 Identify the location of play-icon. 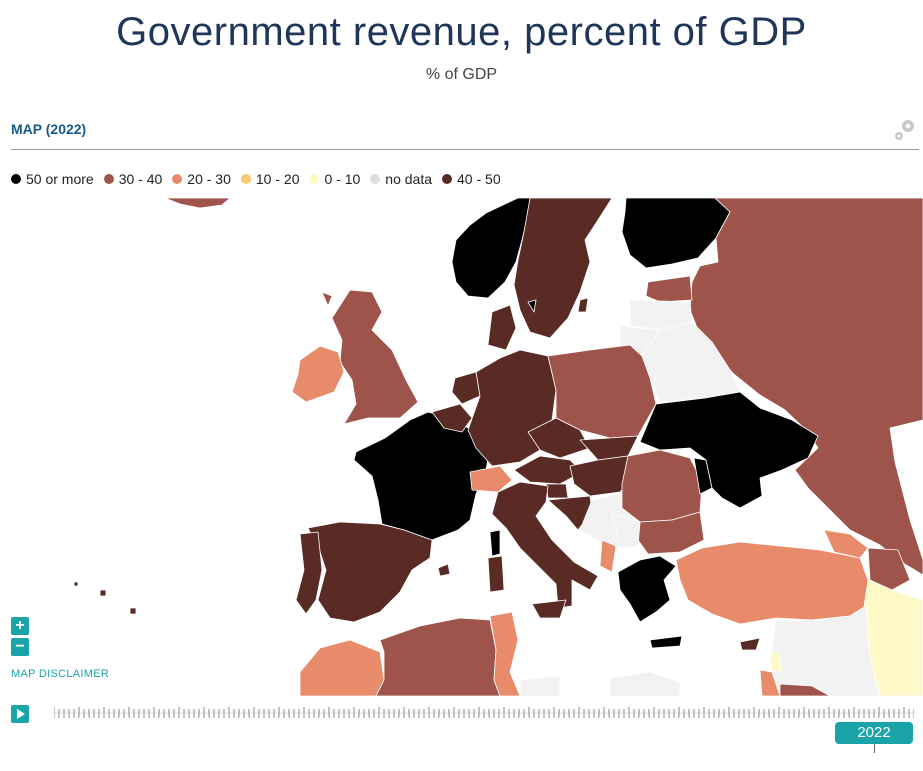
(20, 714).